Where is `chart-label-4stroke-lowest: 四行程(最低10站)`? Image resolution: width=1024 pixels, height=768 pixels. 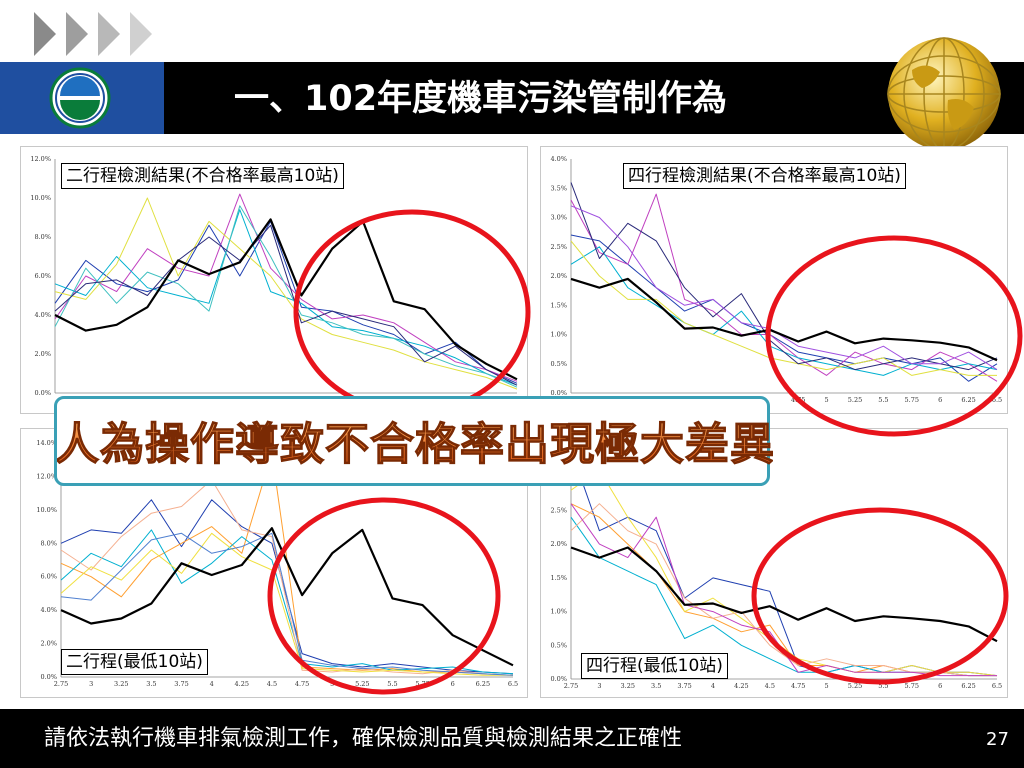 chart-label-4stroke-lowest: 四行程(最低10站) is located at coordinates (654, 666).